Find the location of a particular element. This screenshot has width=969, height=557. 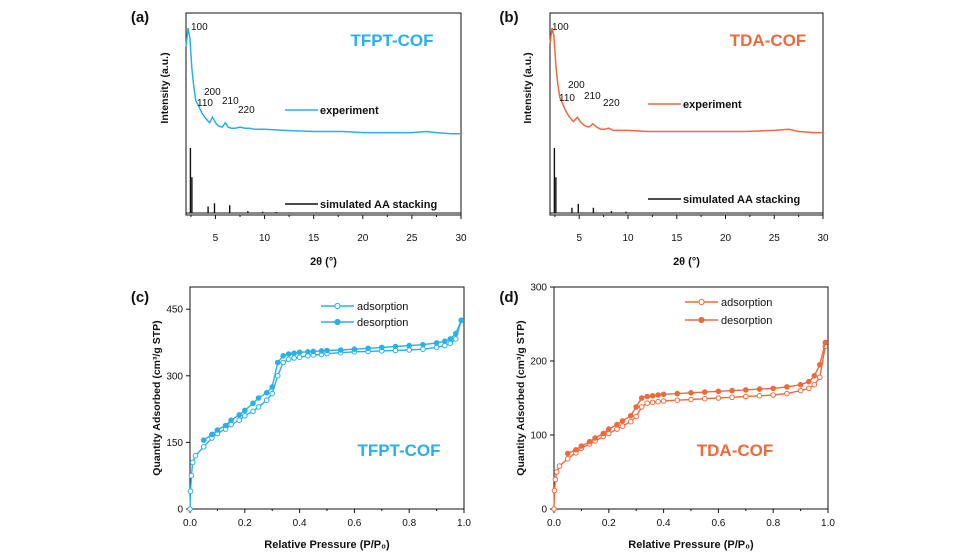

chart-title: TFPT-COF is located at coordinates (398, 450).